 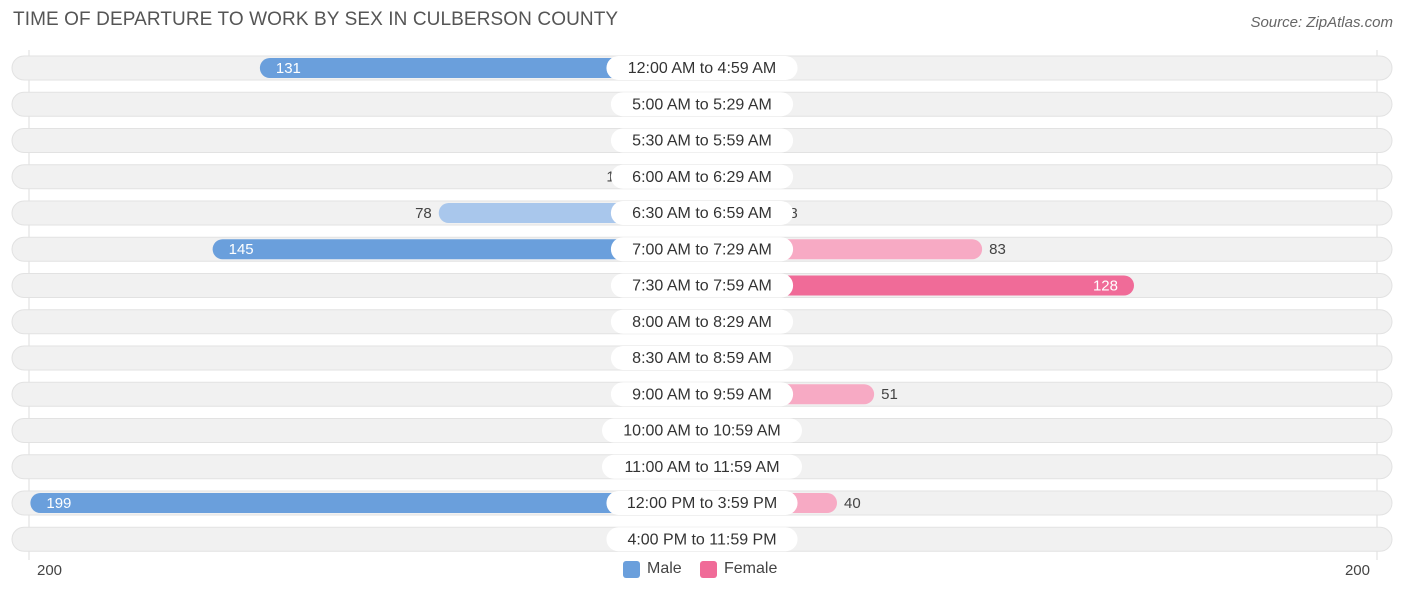 I want to click on female-value-label: 51, so click(x=889, y=394).